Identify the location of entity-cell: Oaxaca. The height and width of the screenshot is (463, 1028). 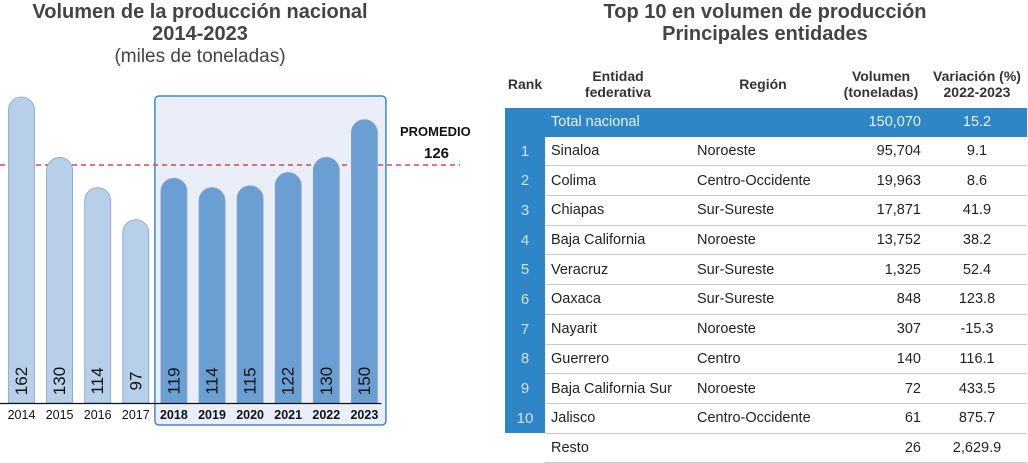
(618, 299).